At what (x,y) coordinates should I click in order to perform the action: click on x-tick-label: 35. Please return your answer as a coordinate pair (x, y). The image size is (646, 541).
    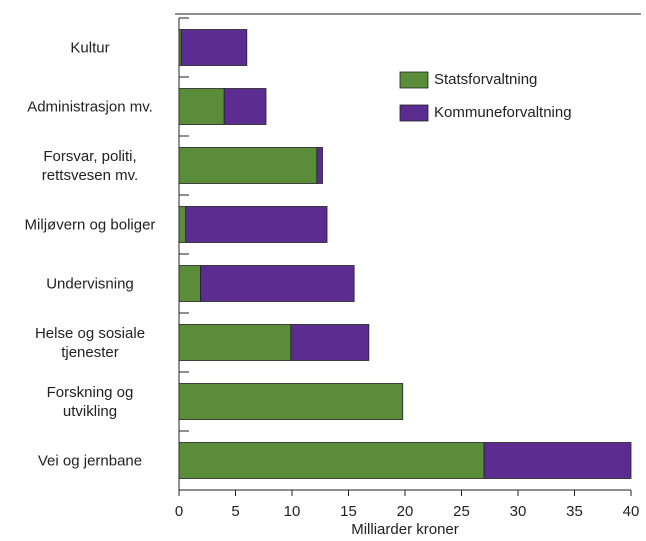
    Looking at the image, I should click on (574, 511).